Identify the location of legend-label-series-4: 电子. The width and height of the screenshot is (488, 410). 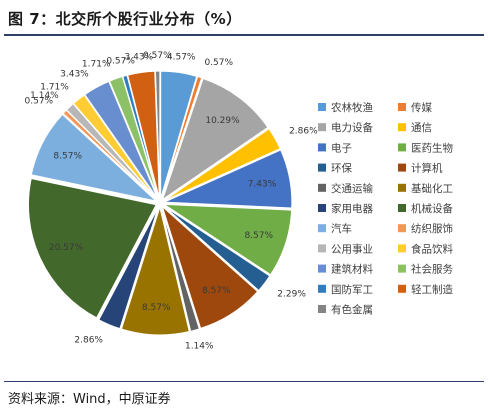
(341, 147).